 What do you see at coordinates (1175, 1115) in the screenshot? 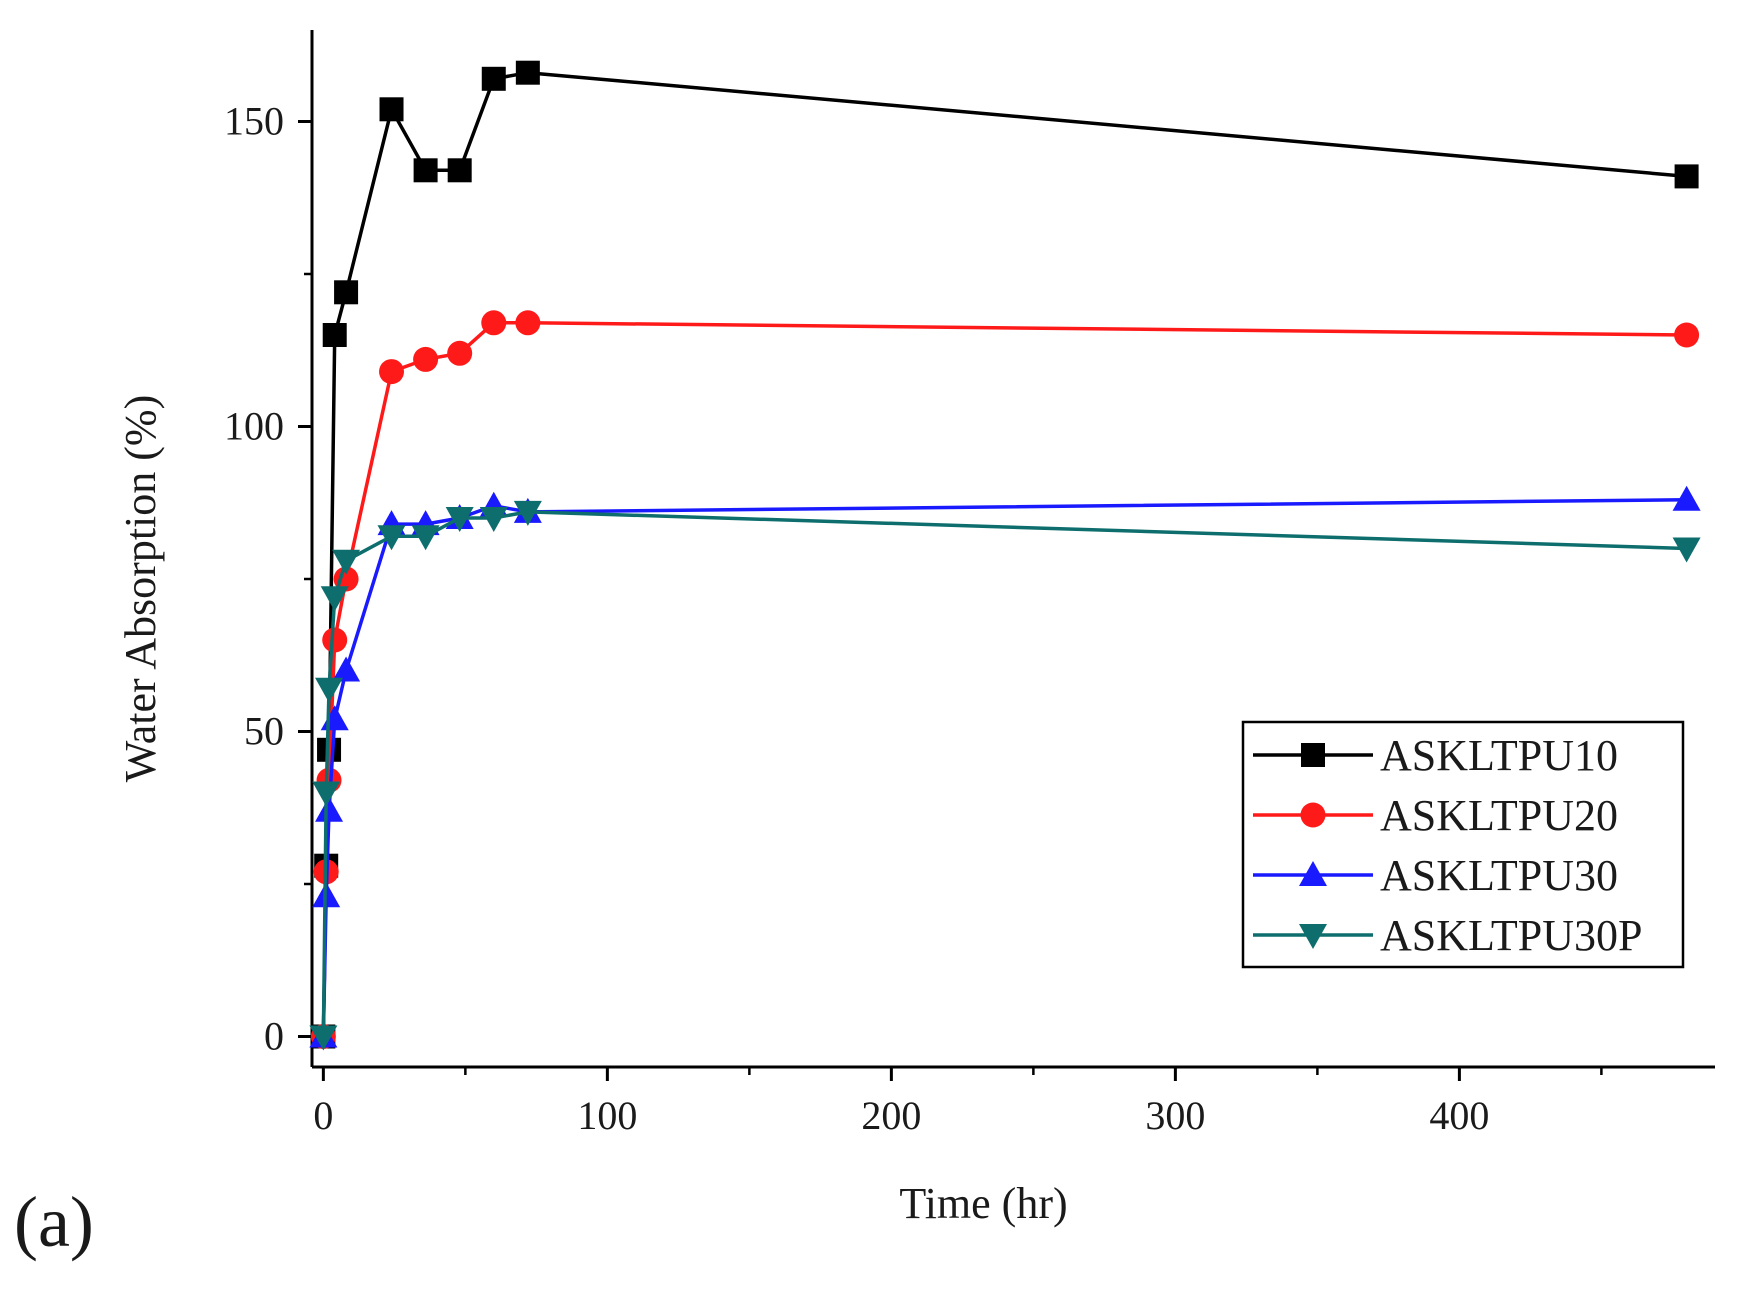
I see `x-tick-label: 300` at bounding box center [1175, 1115].